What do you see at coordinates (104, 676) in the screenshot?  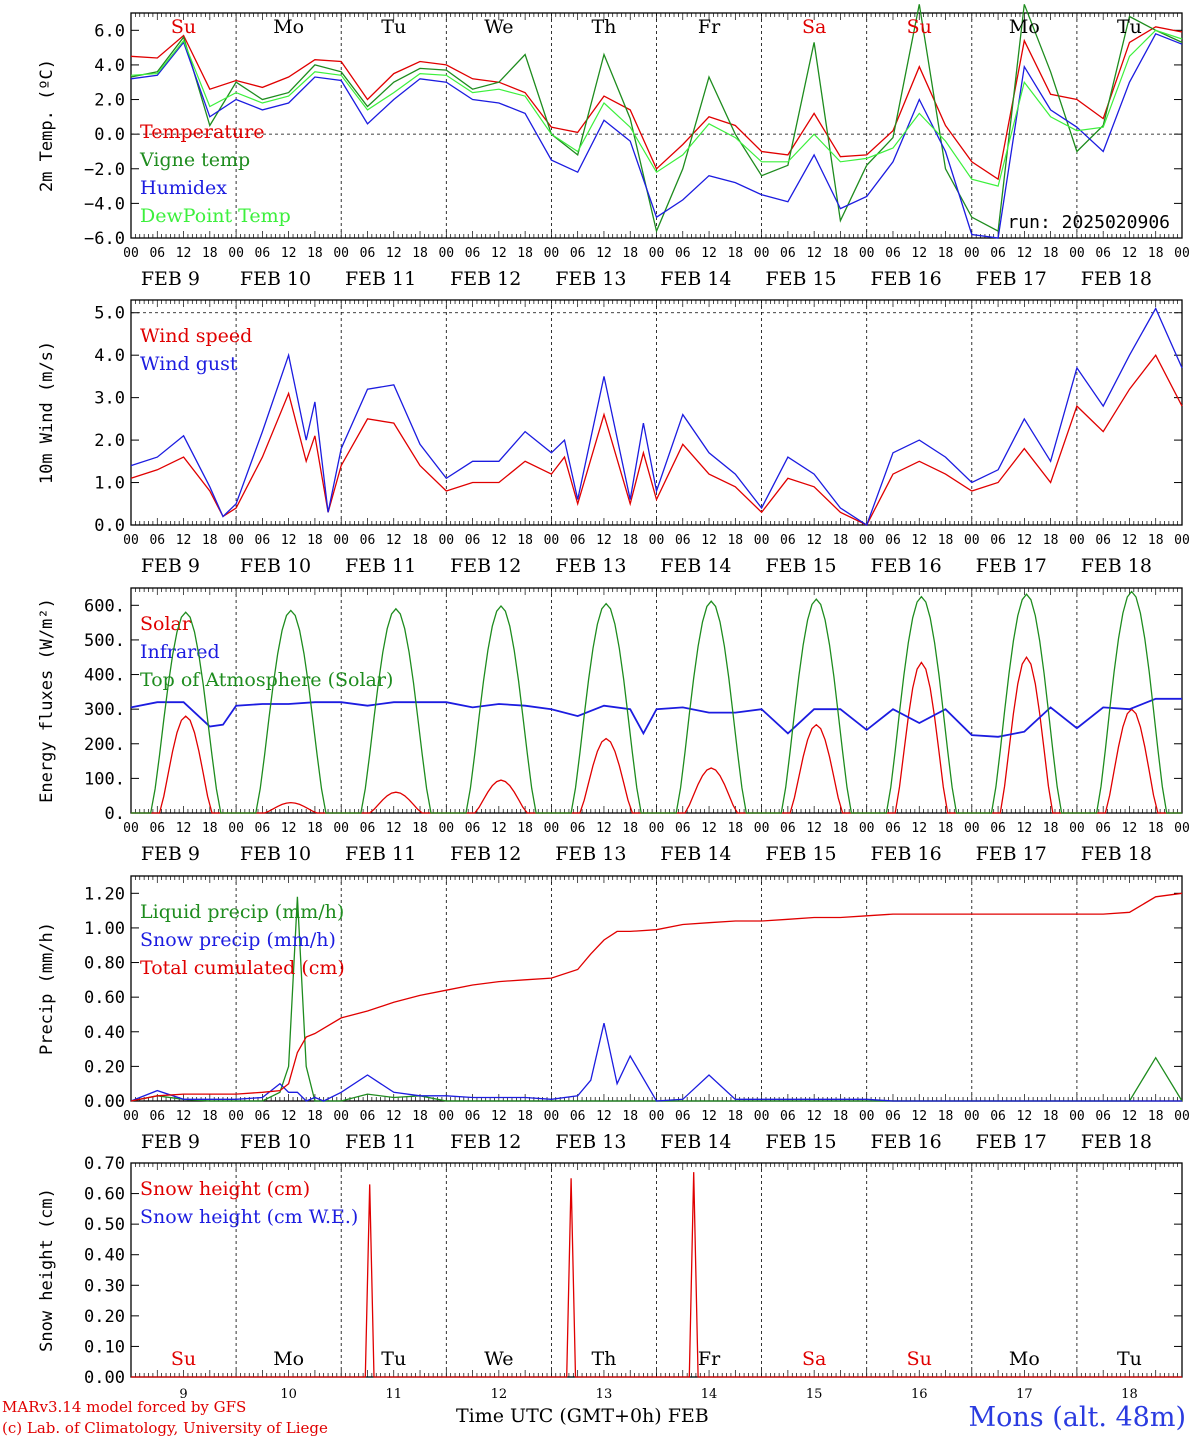 I see `y-tick-label: 400.` at bounding box center [104, 676].